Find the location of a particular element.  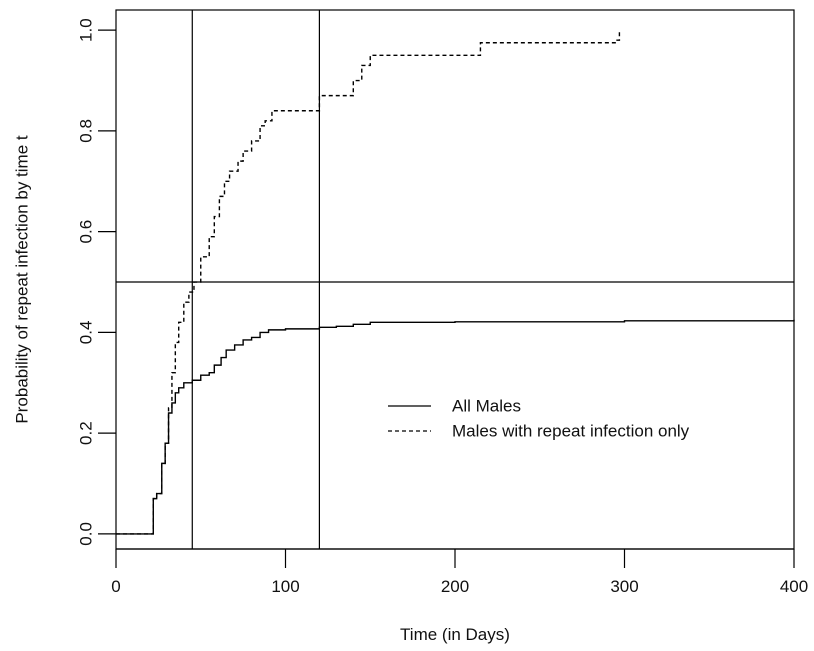

x-axis: 0 100 200 300 400 is located at coordinates (459, 572).